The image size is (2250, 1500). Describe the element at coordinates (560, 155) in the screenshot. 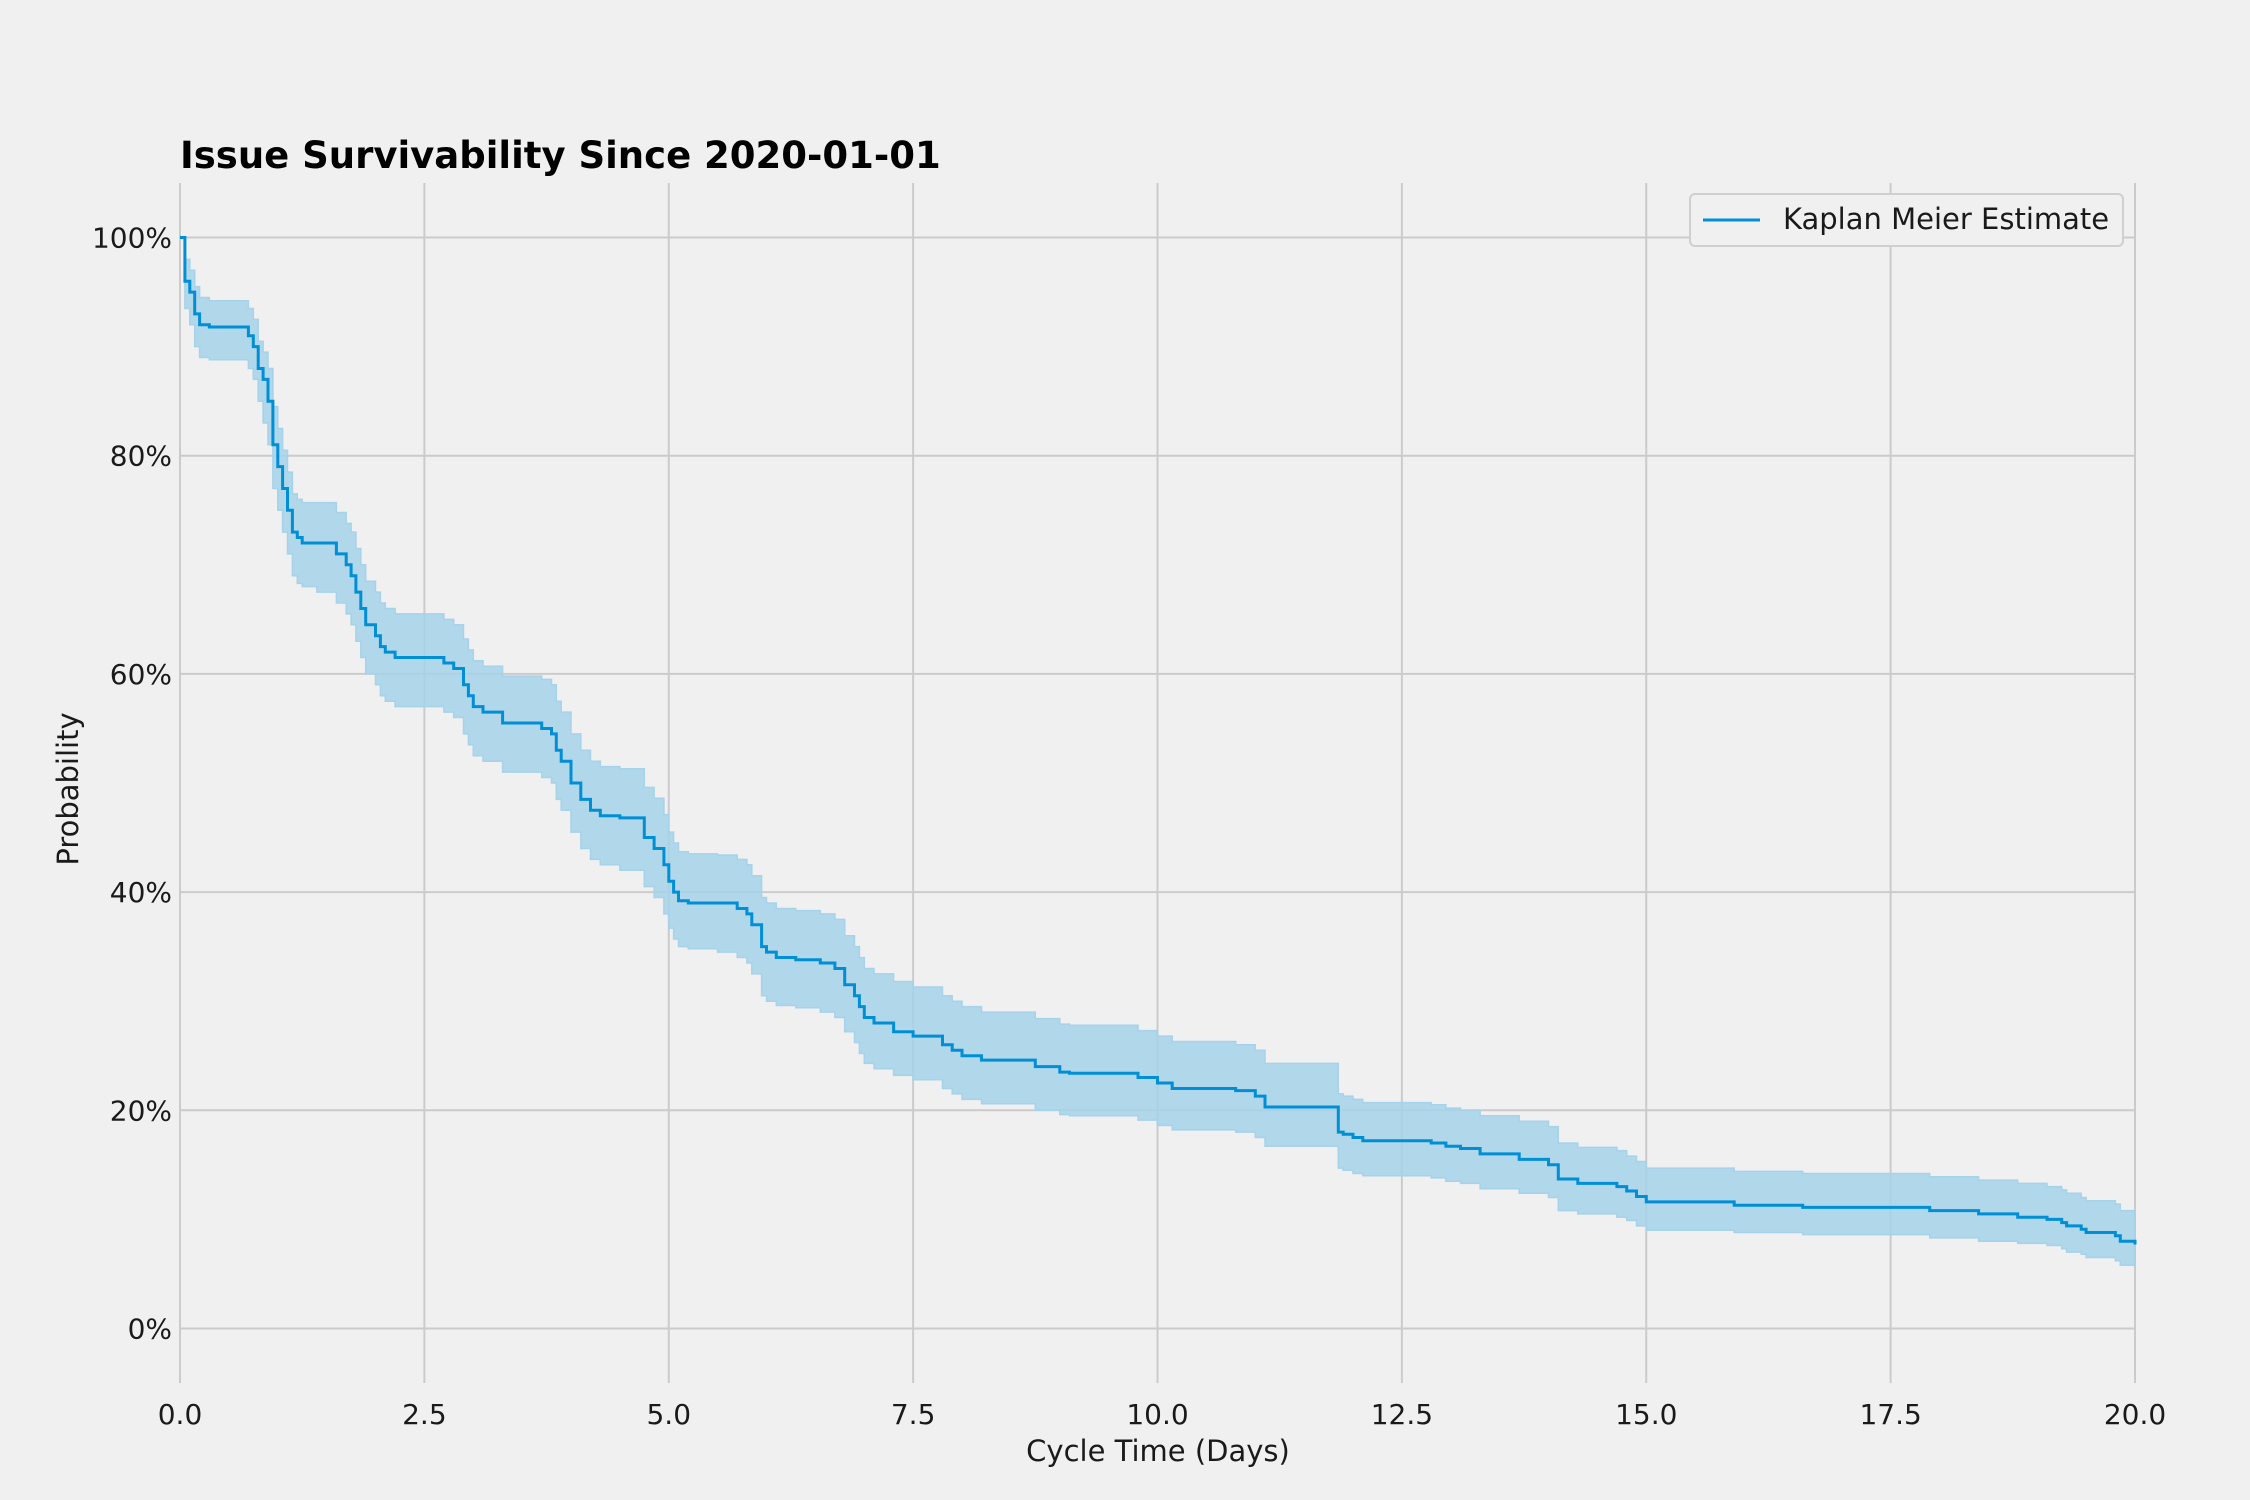

I see `chart-title: Issue Survivability Since 2020-01-01` at that location.